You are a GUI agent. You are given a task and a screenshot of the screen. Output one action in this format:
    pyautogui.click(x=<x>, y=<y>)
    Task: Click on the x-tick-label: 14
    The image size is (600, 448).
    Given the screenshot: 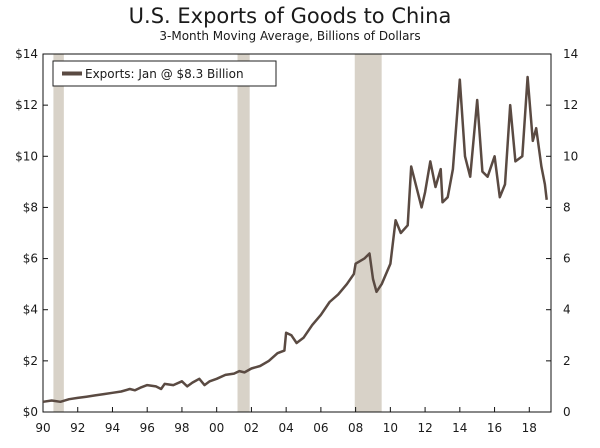 What is the action you would take?
    pyautogui.click(x=459, y=428)
    